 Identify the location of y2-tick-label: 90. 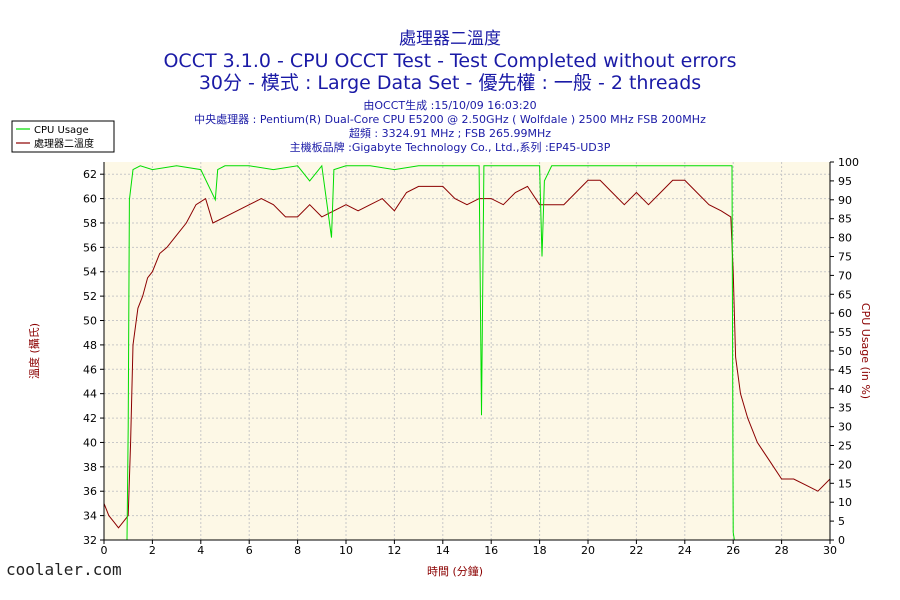
(845, 200).